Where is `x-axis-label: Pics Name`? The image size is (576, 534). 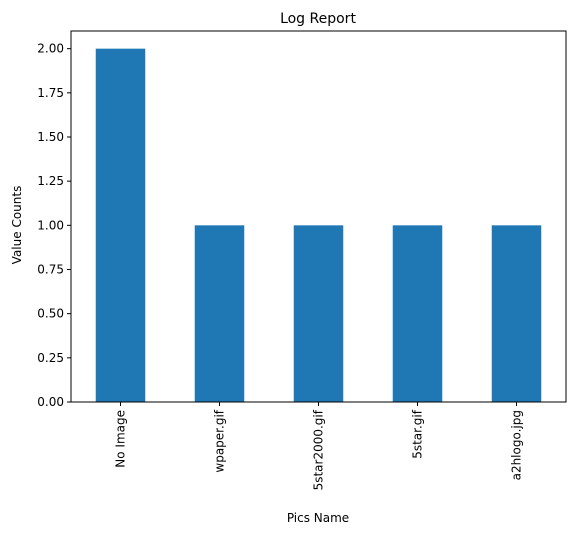 x-axis-label: Pics Name is located at coordinates (318, 518).